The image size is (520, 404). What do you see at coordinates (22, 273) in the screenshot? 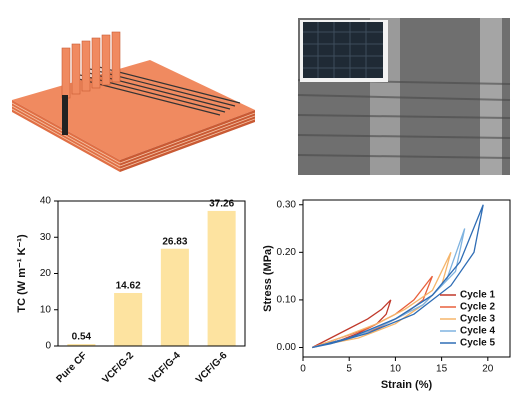
I see `y-axis-label: TC (W m⁻¹ K⁻¹)` at bounding box center [22, 273].